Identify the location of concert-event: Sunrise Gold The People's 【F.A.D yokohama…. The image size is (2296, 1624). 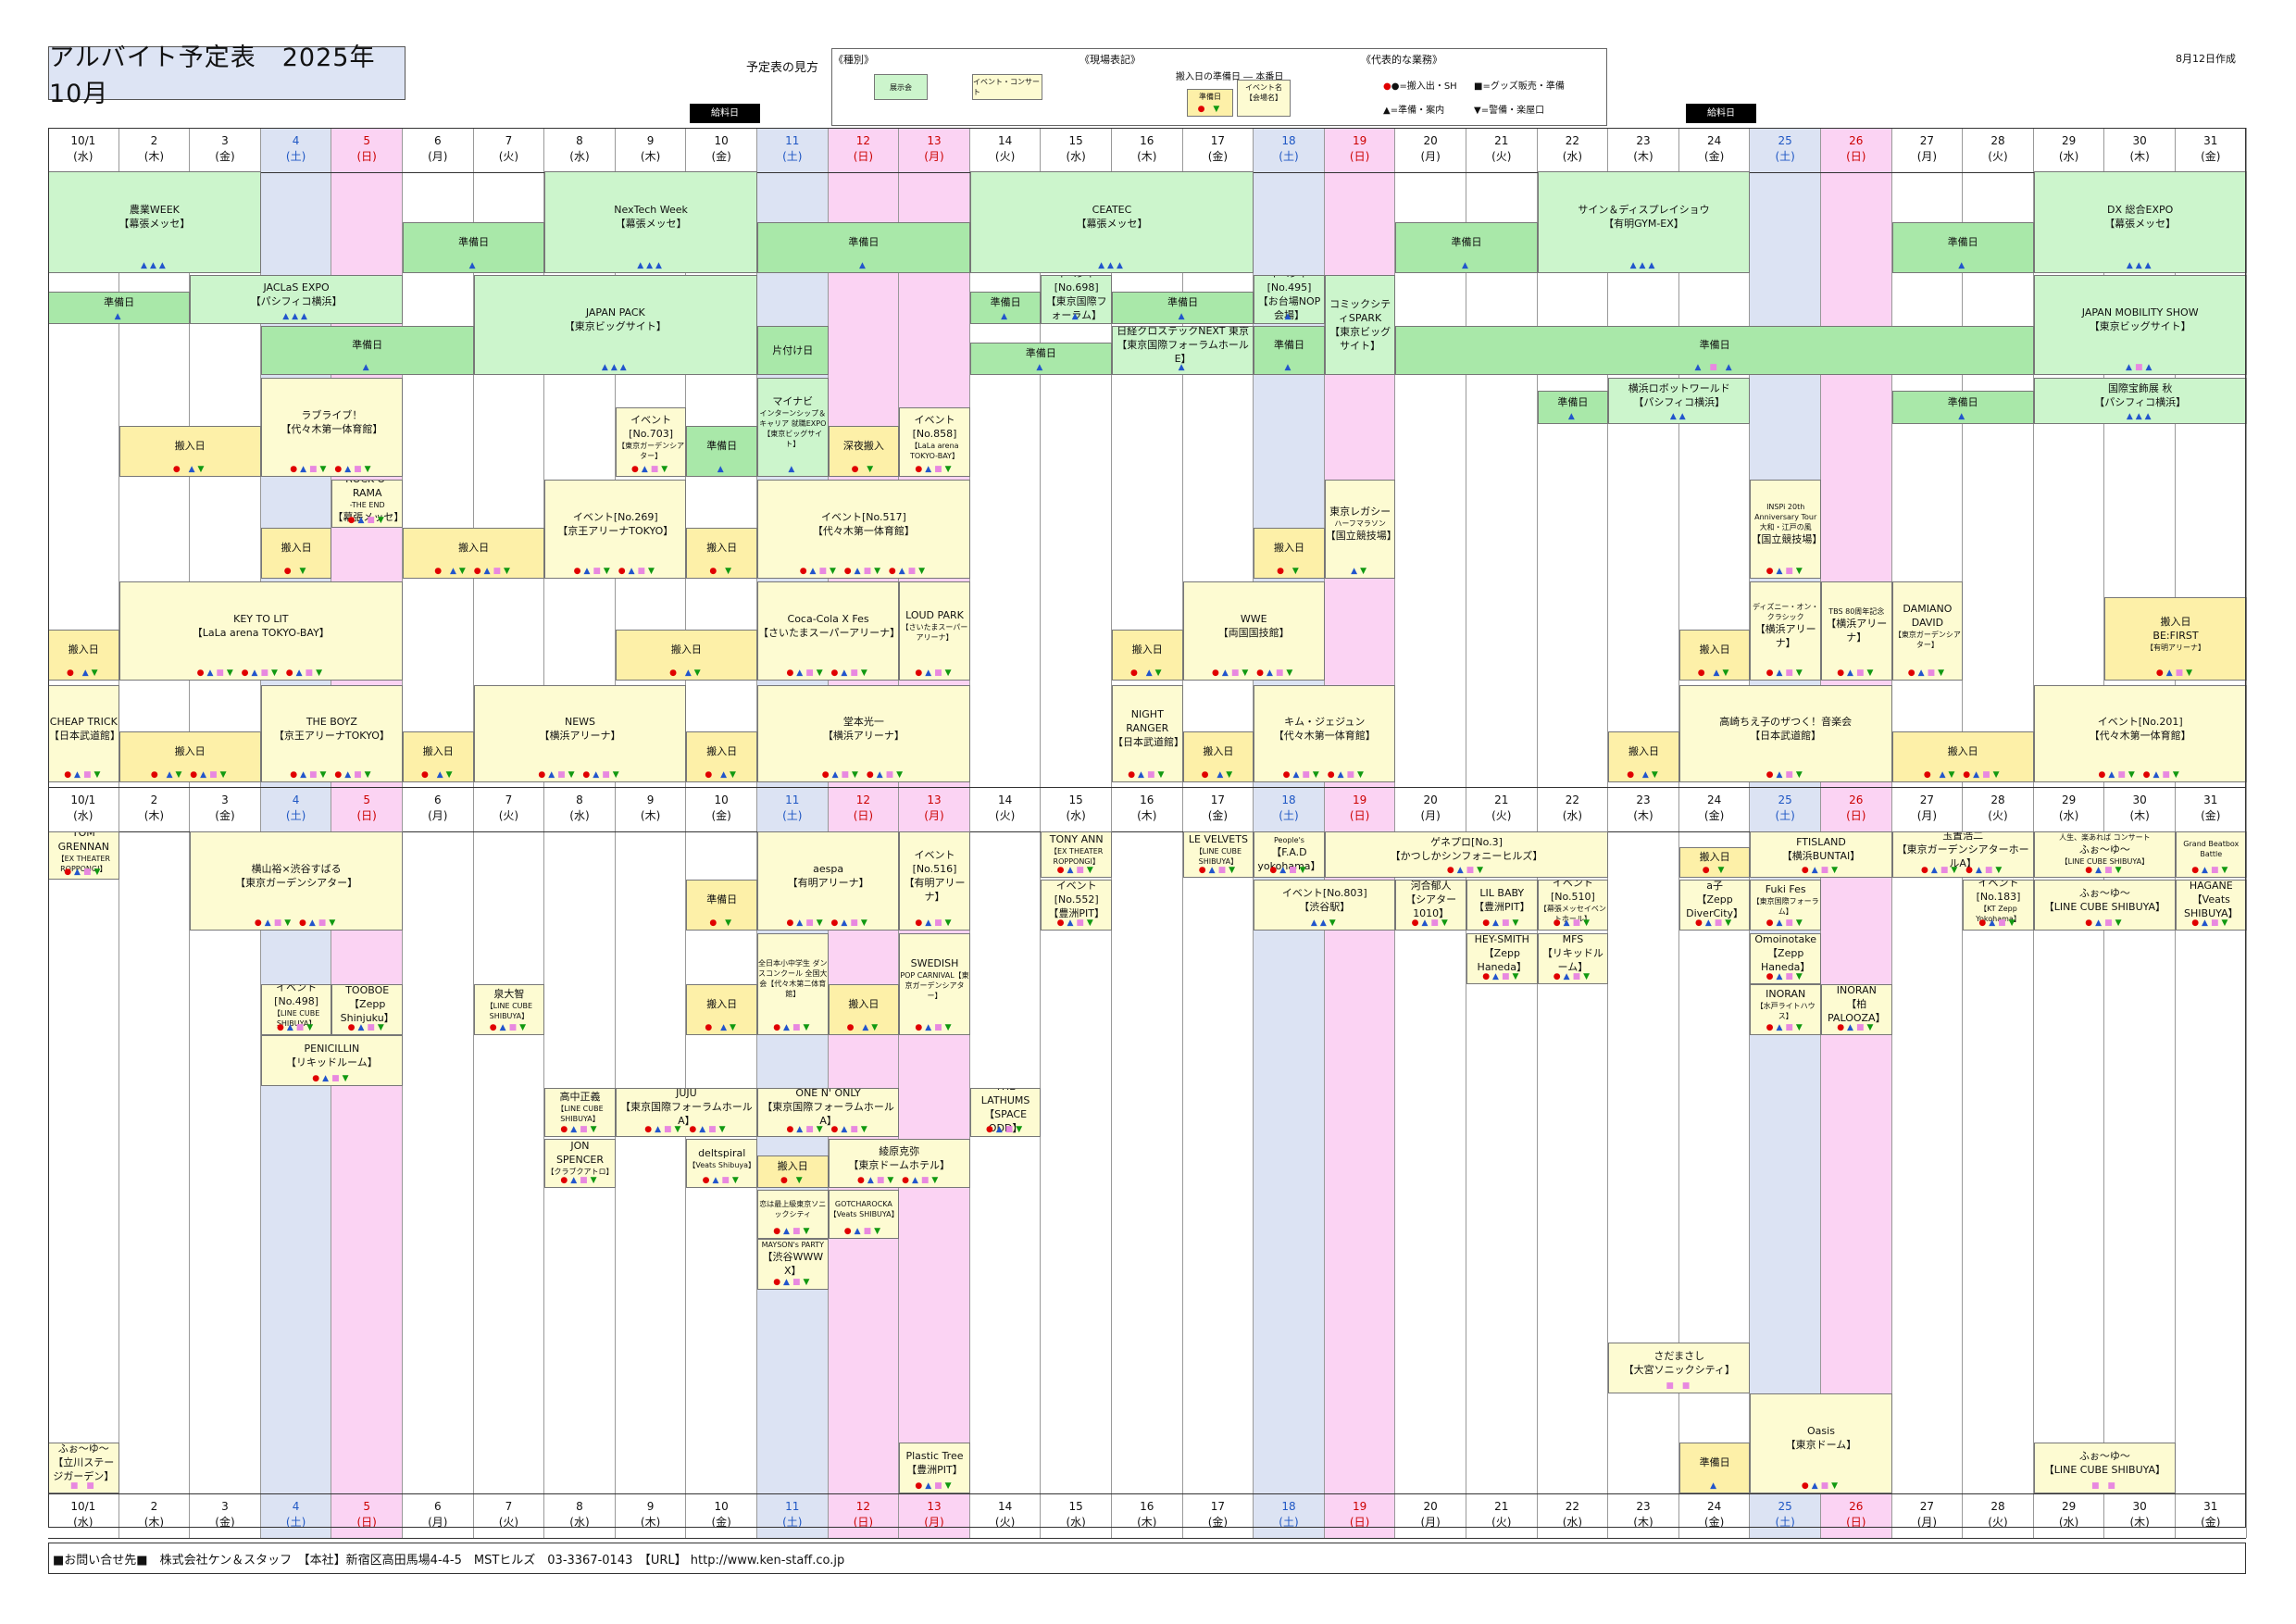
(1289, 854).